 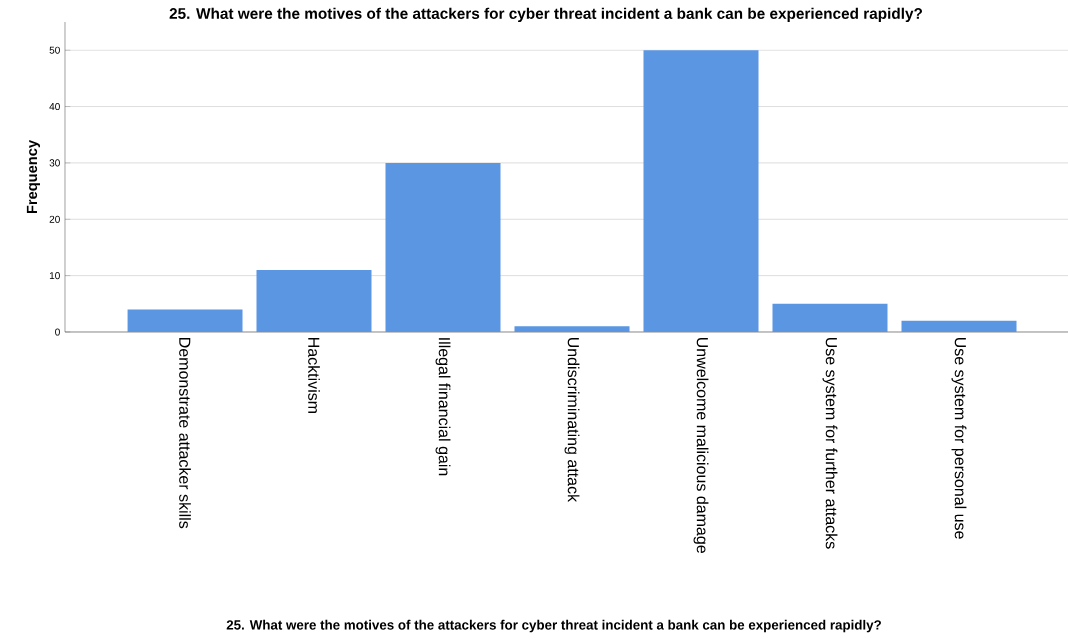 What do you see at coordinates (185, 433) in the screenshot?
I see `x-tick-label: Demonstrate attacker skills` at bounding box center [185, 433].